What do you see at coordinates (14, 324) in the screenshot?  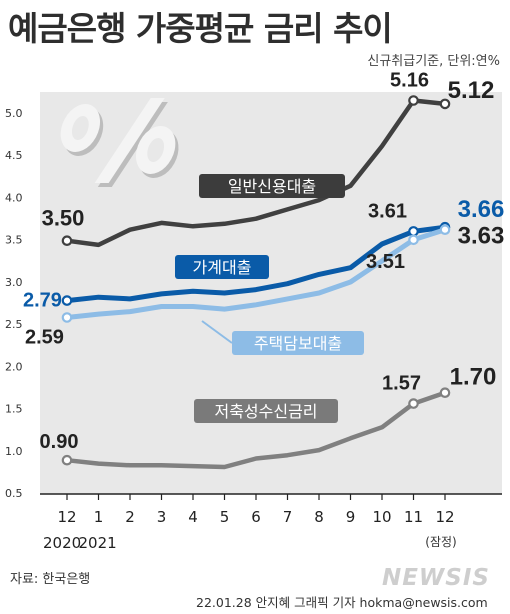 I see `y-tick-label: 2.5` at bounding box center [14, 324].